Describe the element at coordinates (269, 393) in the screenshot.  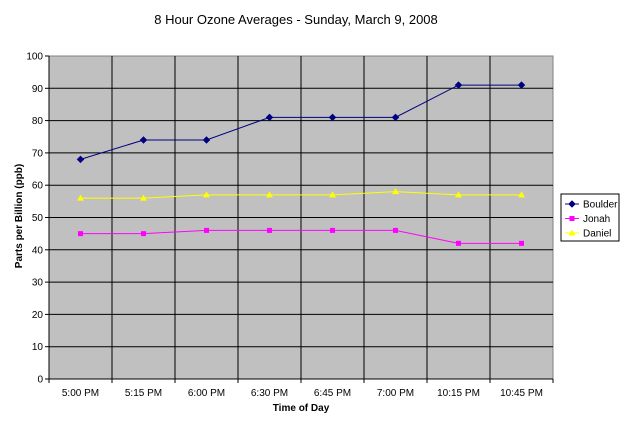
I see `x-tick-label: 6:30 PM` at that location.